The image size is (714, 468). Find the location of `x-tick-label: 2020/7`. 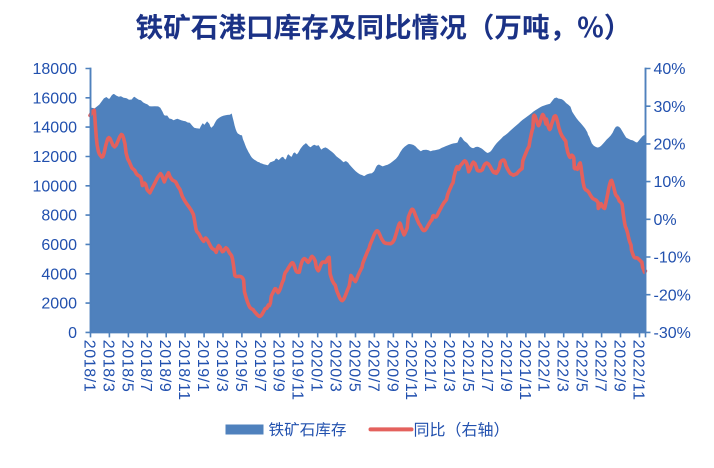

x-tick-label: 2020/7 is located at coordinates (372, 366).